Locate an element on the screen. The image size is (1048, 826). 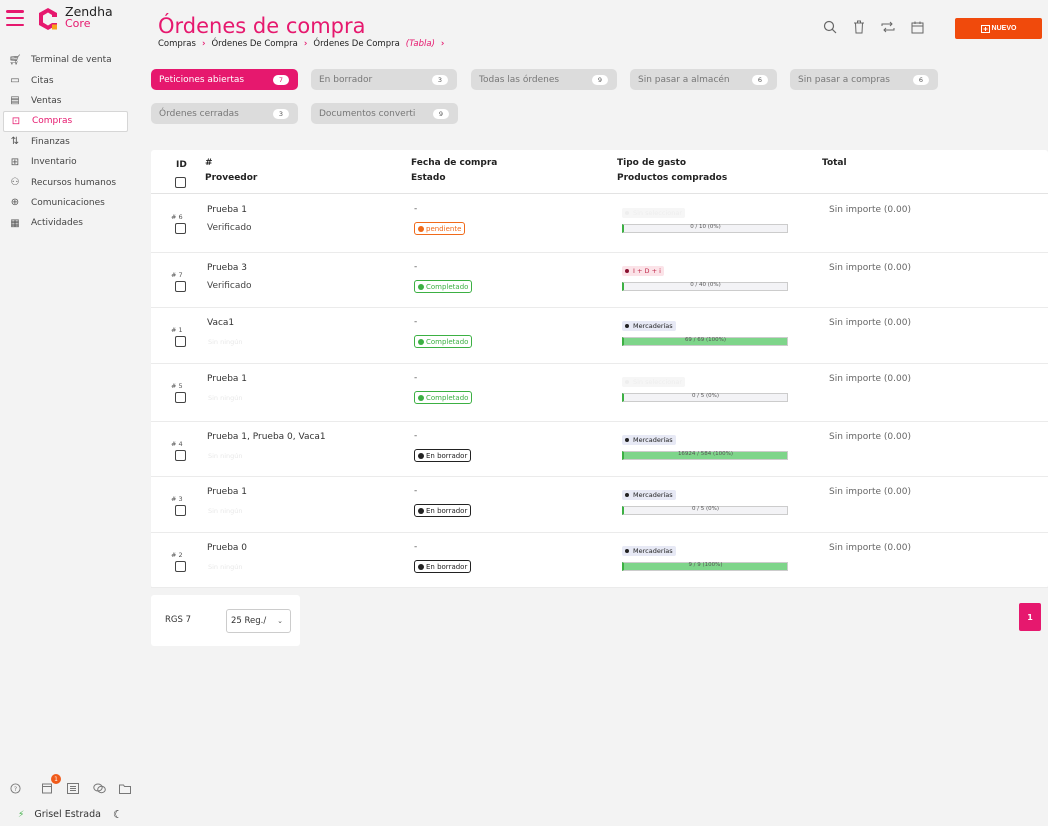
sidebar-item-inventario: ⊞ Inventario is located at coordinates (67, 162).